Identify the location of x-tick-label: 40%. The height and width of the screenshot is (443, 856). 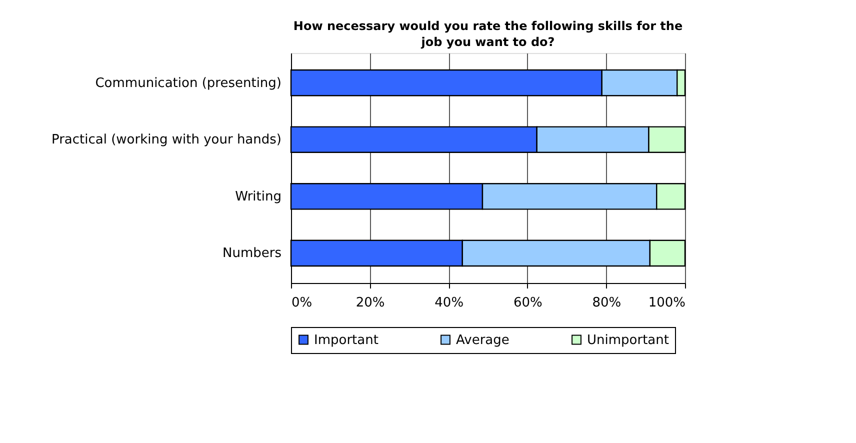
(449, 303).